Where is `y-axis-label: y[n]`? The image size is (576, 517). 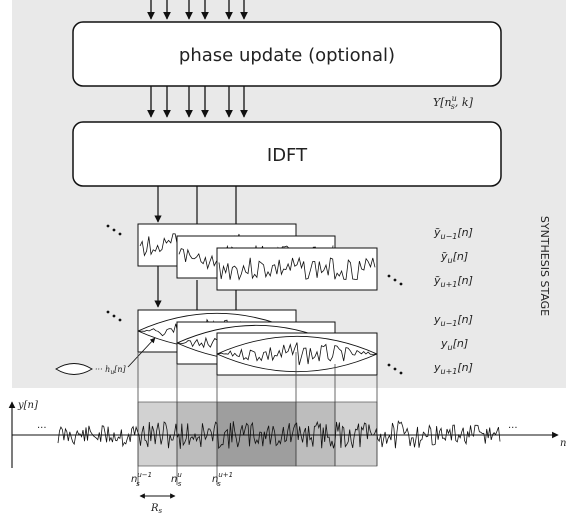 y-axis-label: y[n] is located at coordinates (27, 405).